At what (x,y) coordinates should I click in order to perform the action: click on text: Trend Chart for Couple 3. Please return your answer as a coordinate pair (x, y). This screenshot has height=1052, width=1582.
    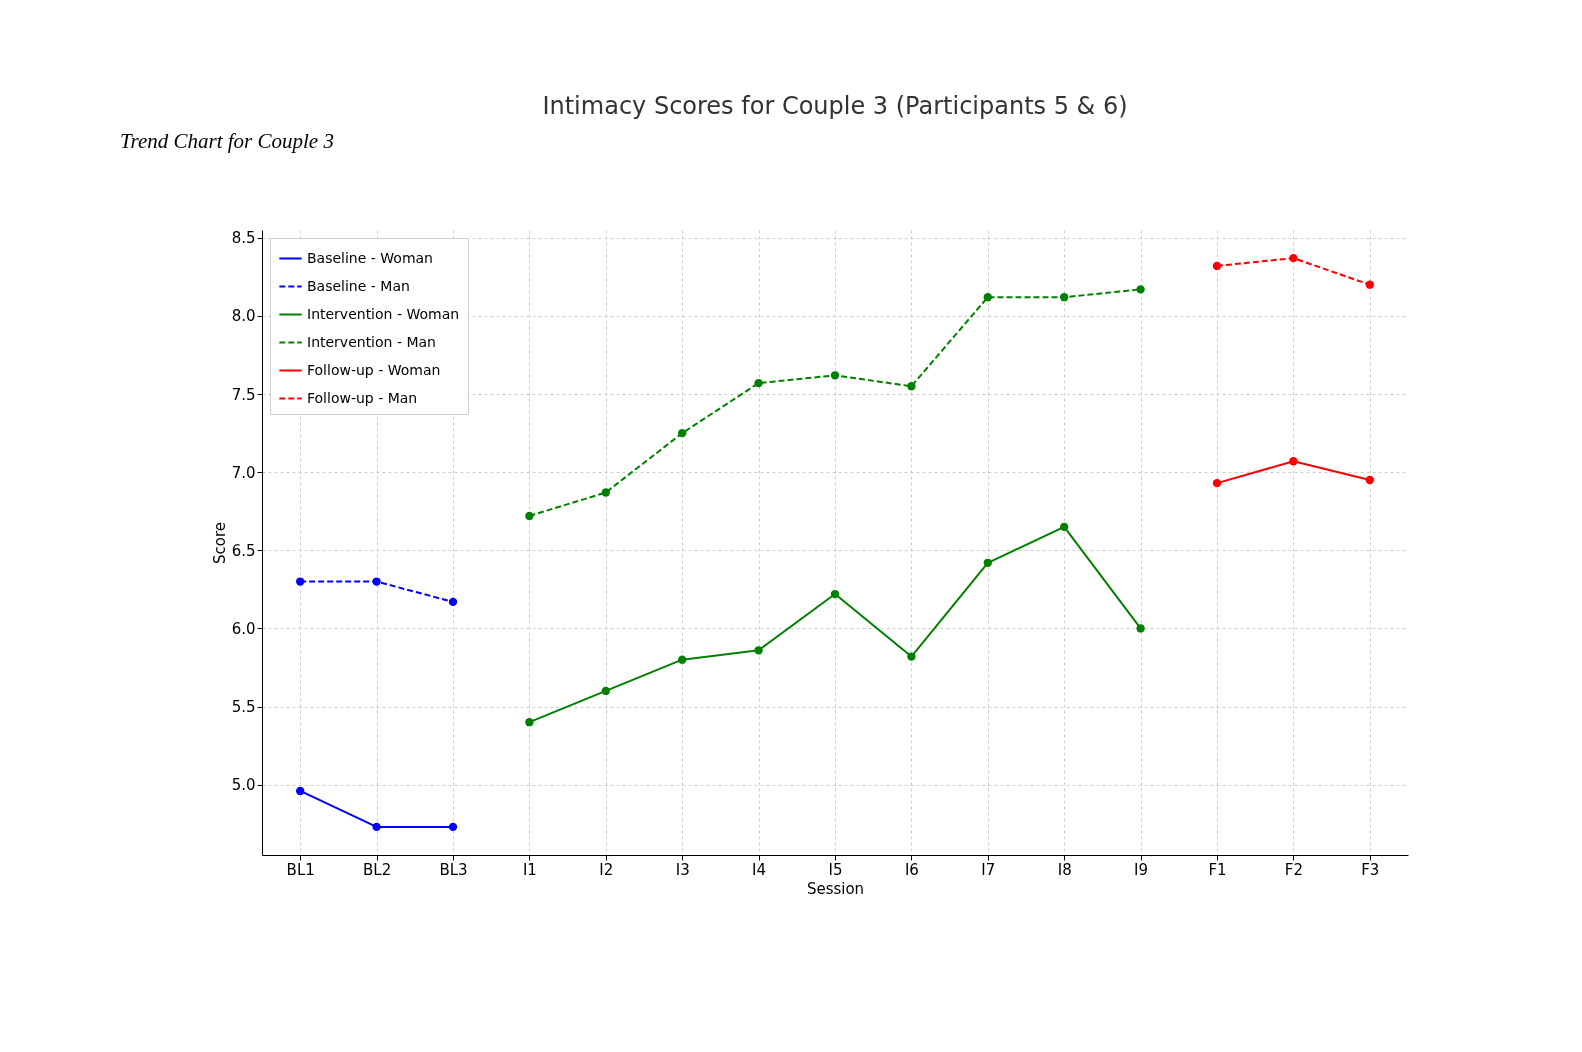
    Looking at the image, I should click on (227, 141).